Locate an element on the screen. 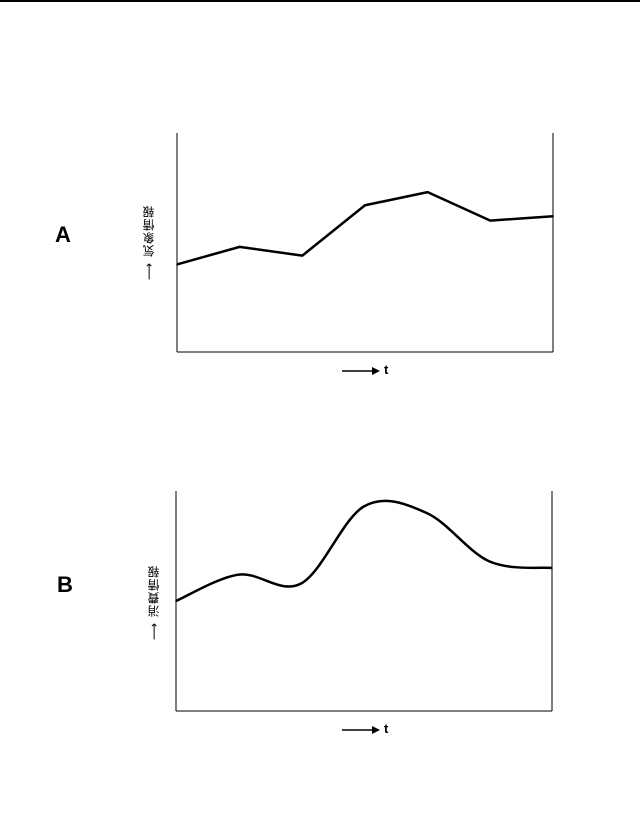 Image resolution: width=640 pixels, height=827 pixels. x-axis-arrow-b is located at coordinates (361, 730).